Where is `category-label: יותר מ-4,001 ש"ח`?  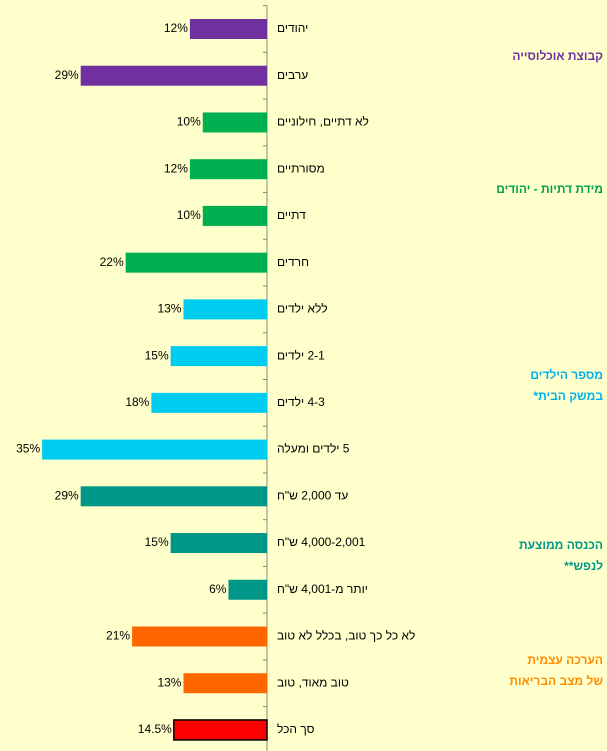 category-label: יותר מ-4,001 ש"ח is located at coordinates (322, 589).